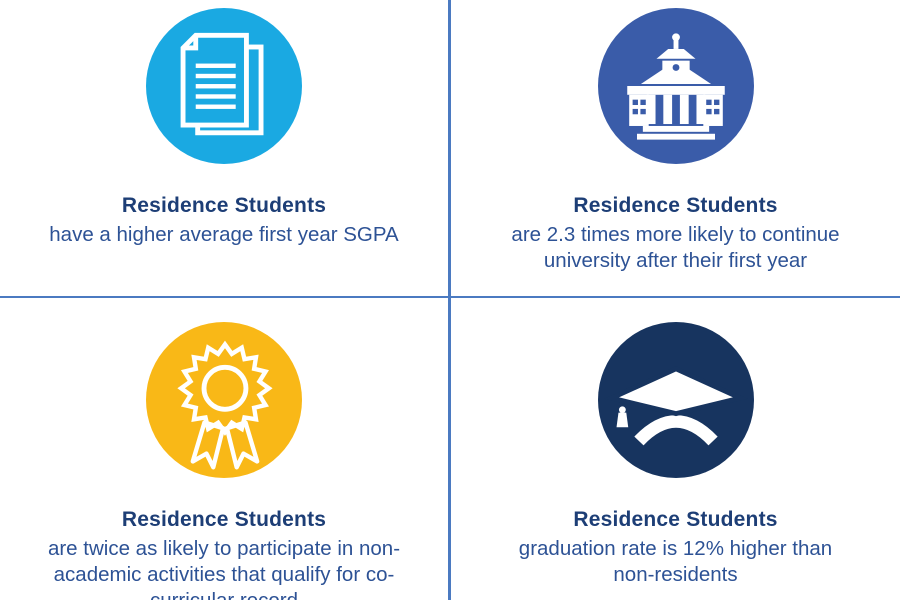 This screenshot has width=900, height=600. I want to click on panel-caption: have a higher average first year SGPA, so click(223, 235).